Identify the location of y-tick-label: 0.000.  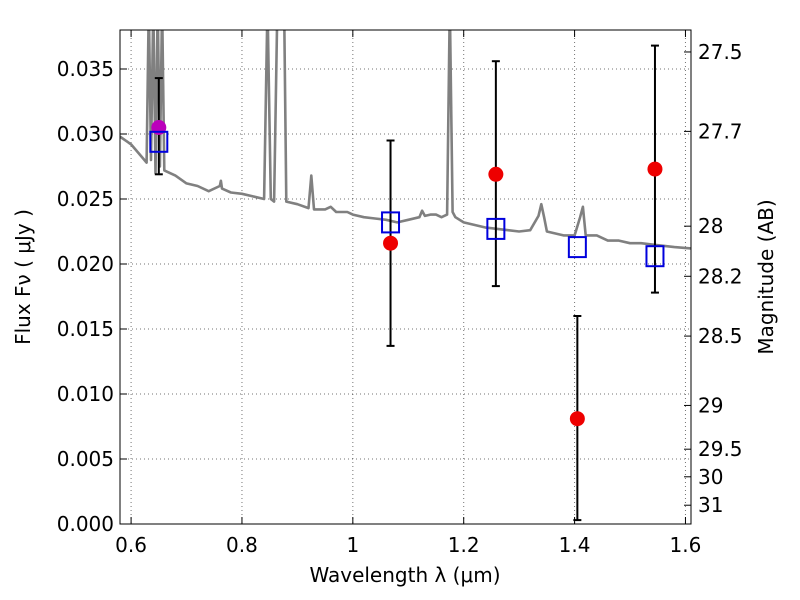
(85, 524).